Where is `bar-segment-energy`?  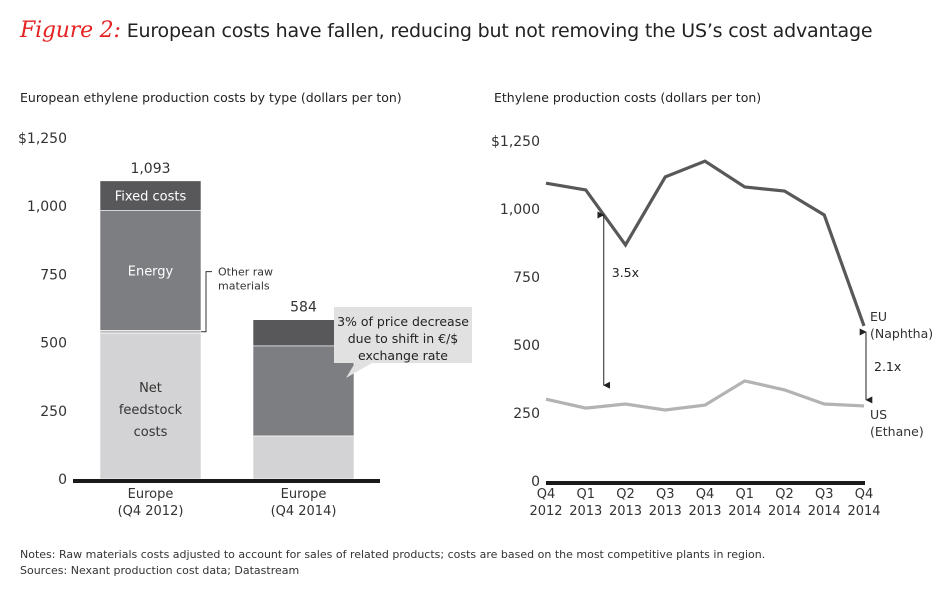
bar-segment-energy is located at coordinates (150, 270).